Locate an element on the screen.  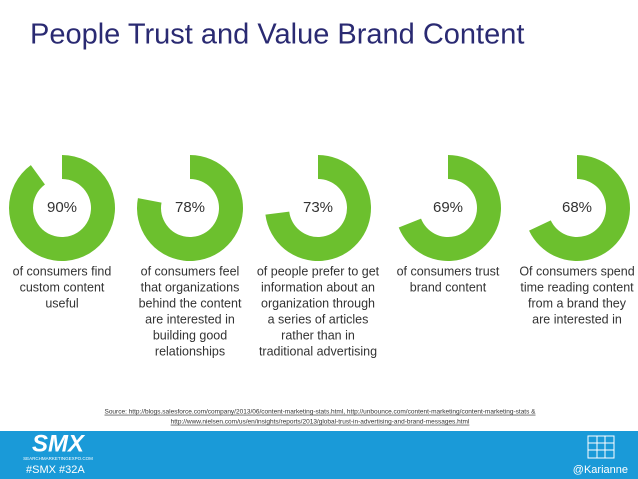
footer-logo: SMX is located at coordinates (59, 443).